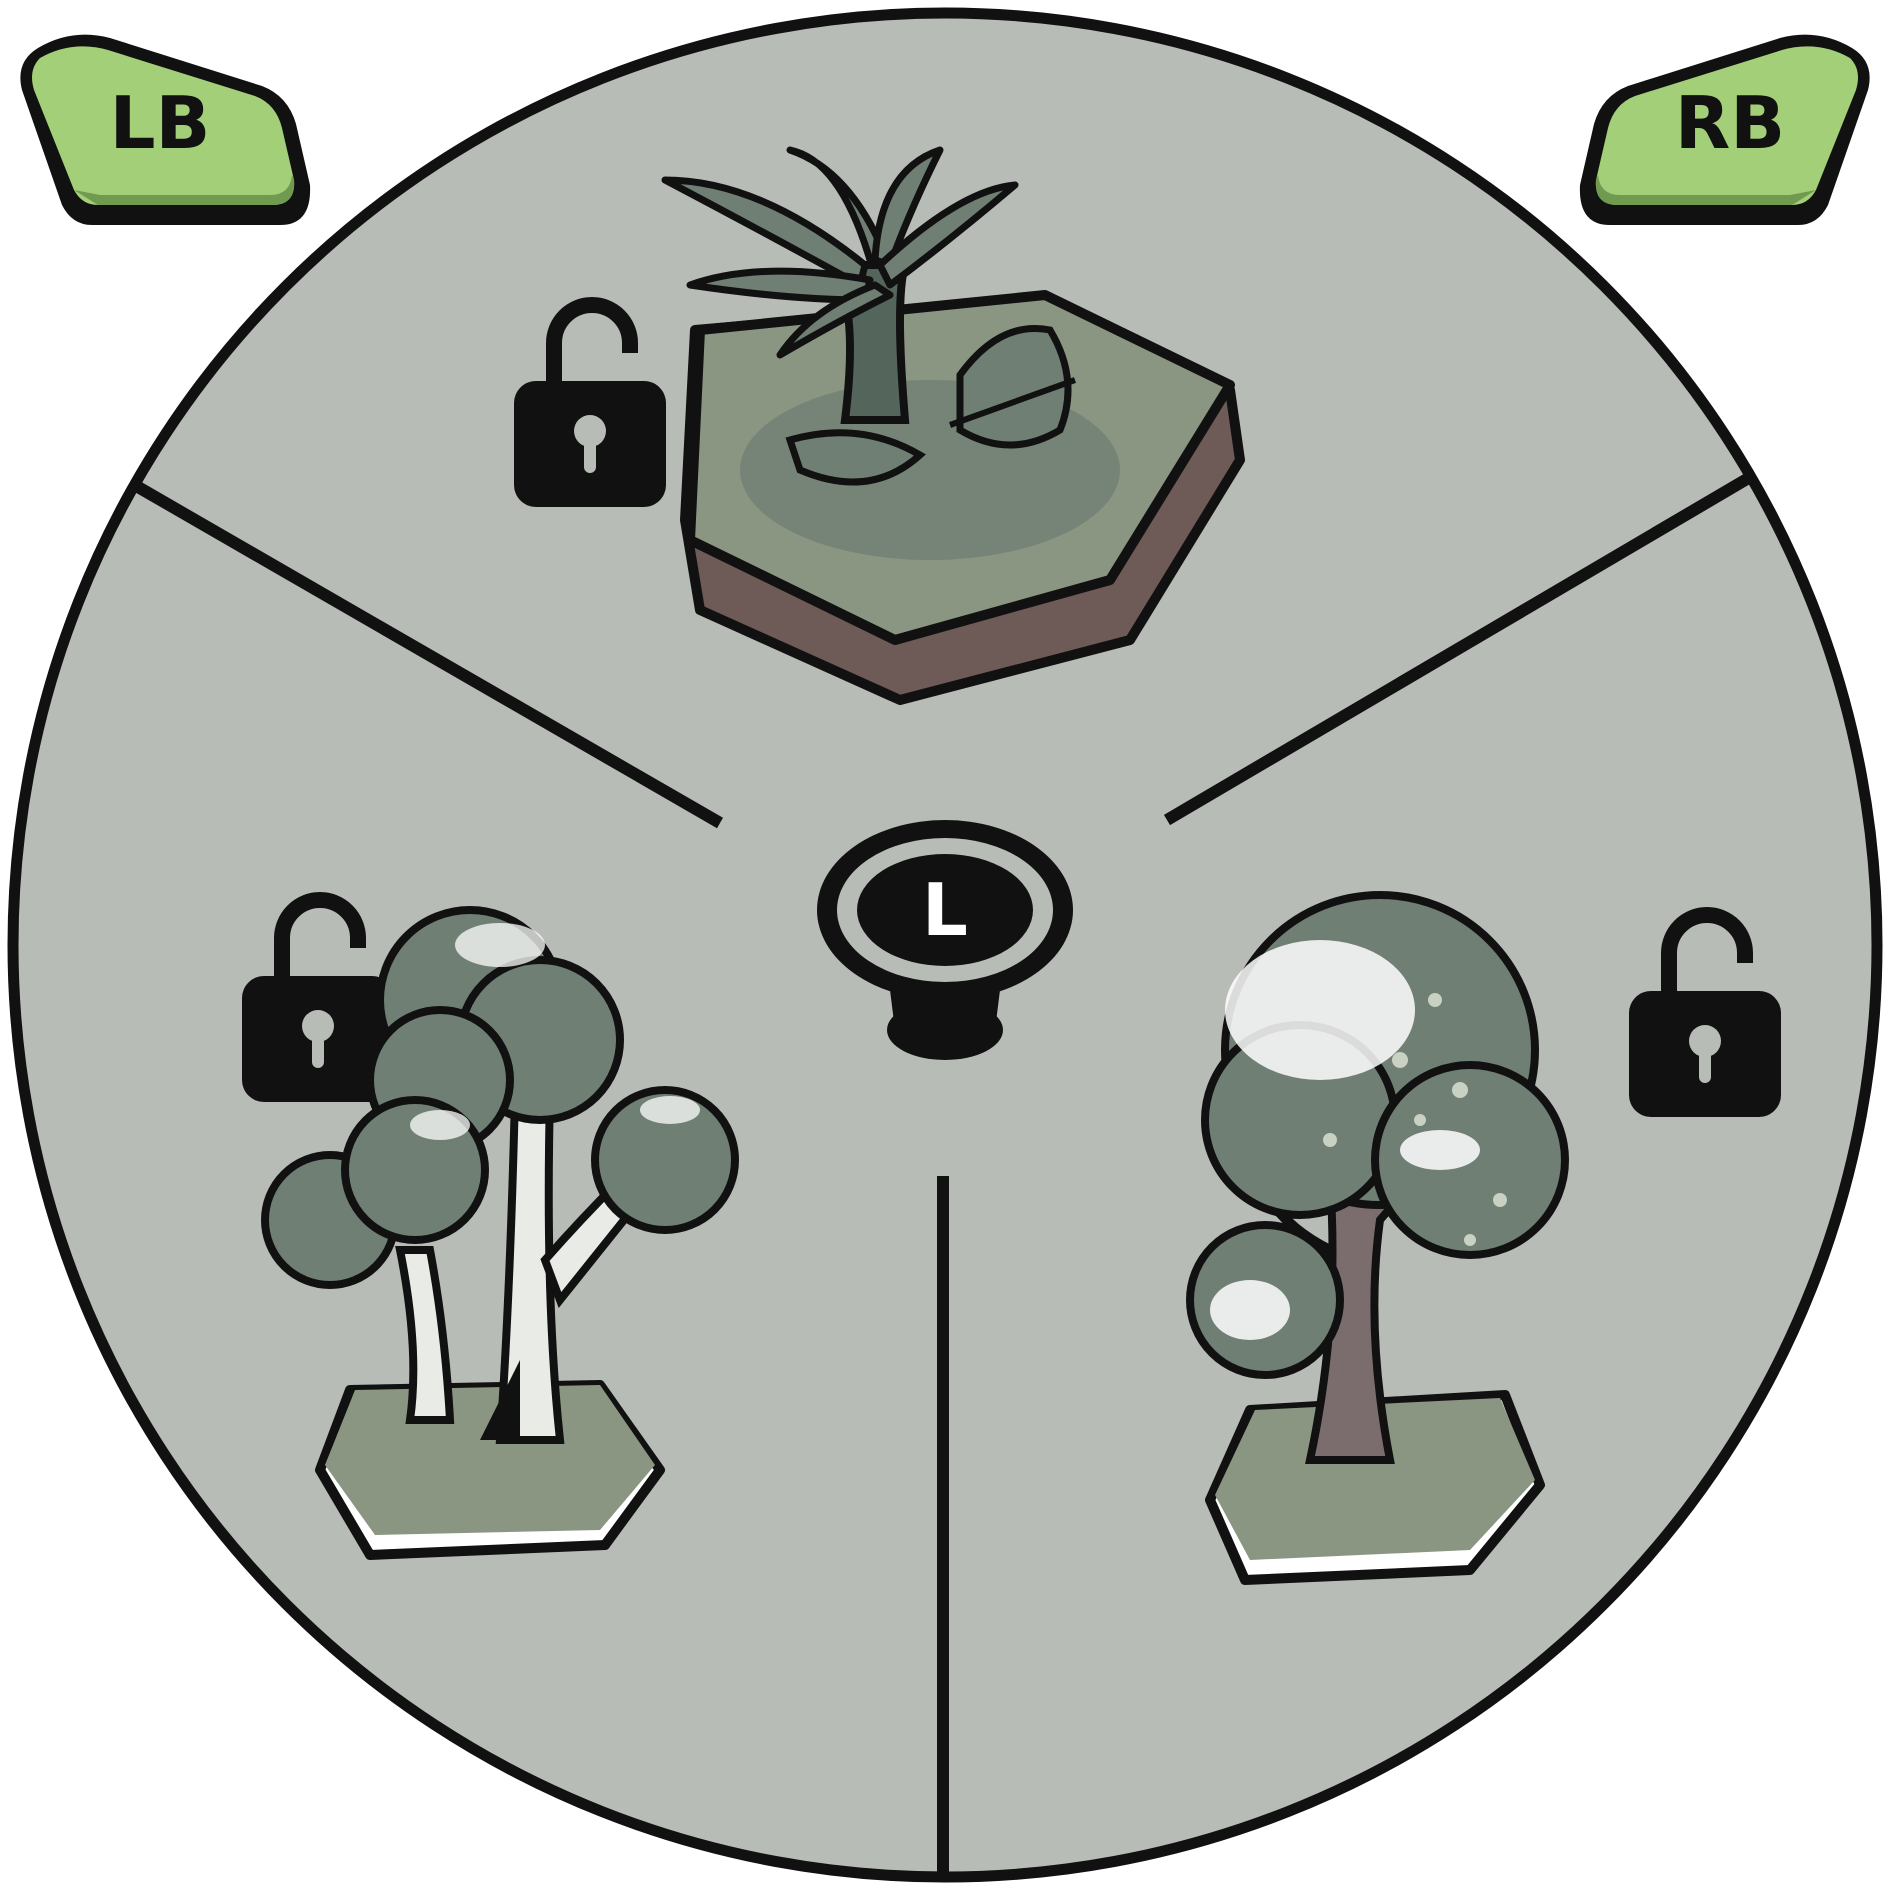 Image resolution: width=1890 pixels, height=1890 pixels. What do you see at coordinates (500, 1233) in the screenshot?
I see `tree-grove-hex-tile-icon` at bounding box center [500, 1233].